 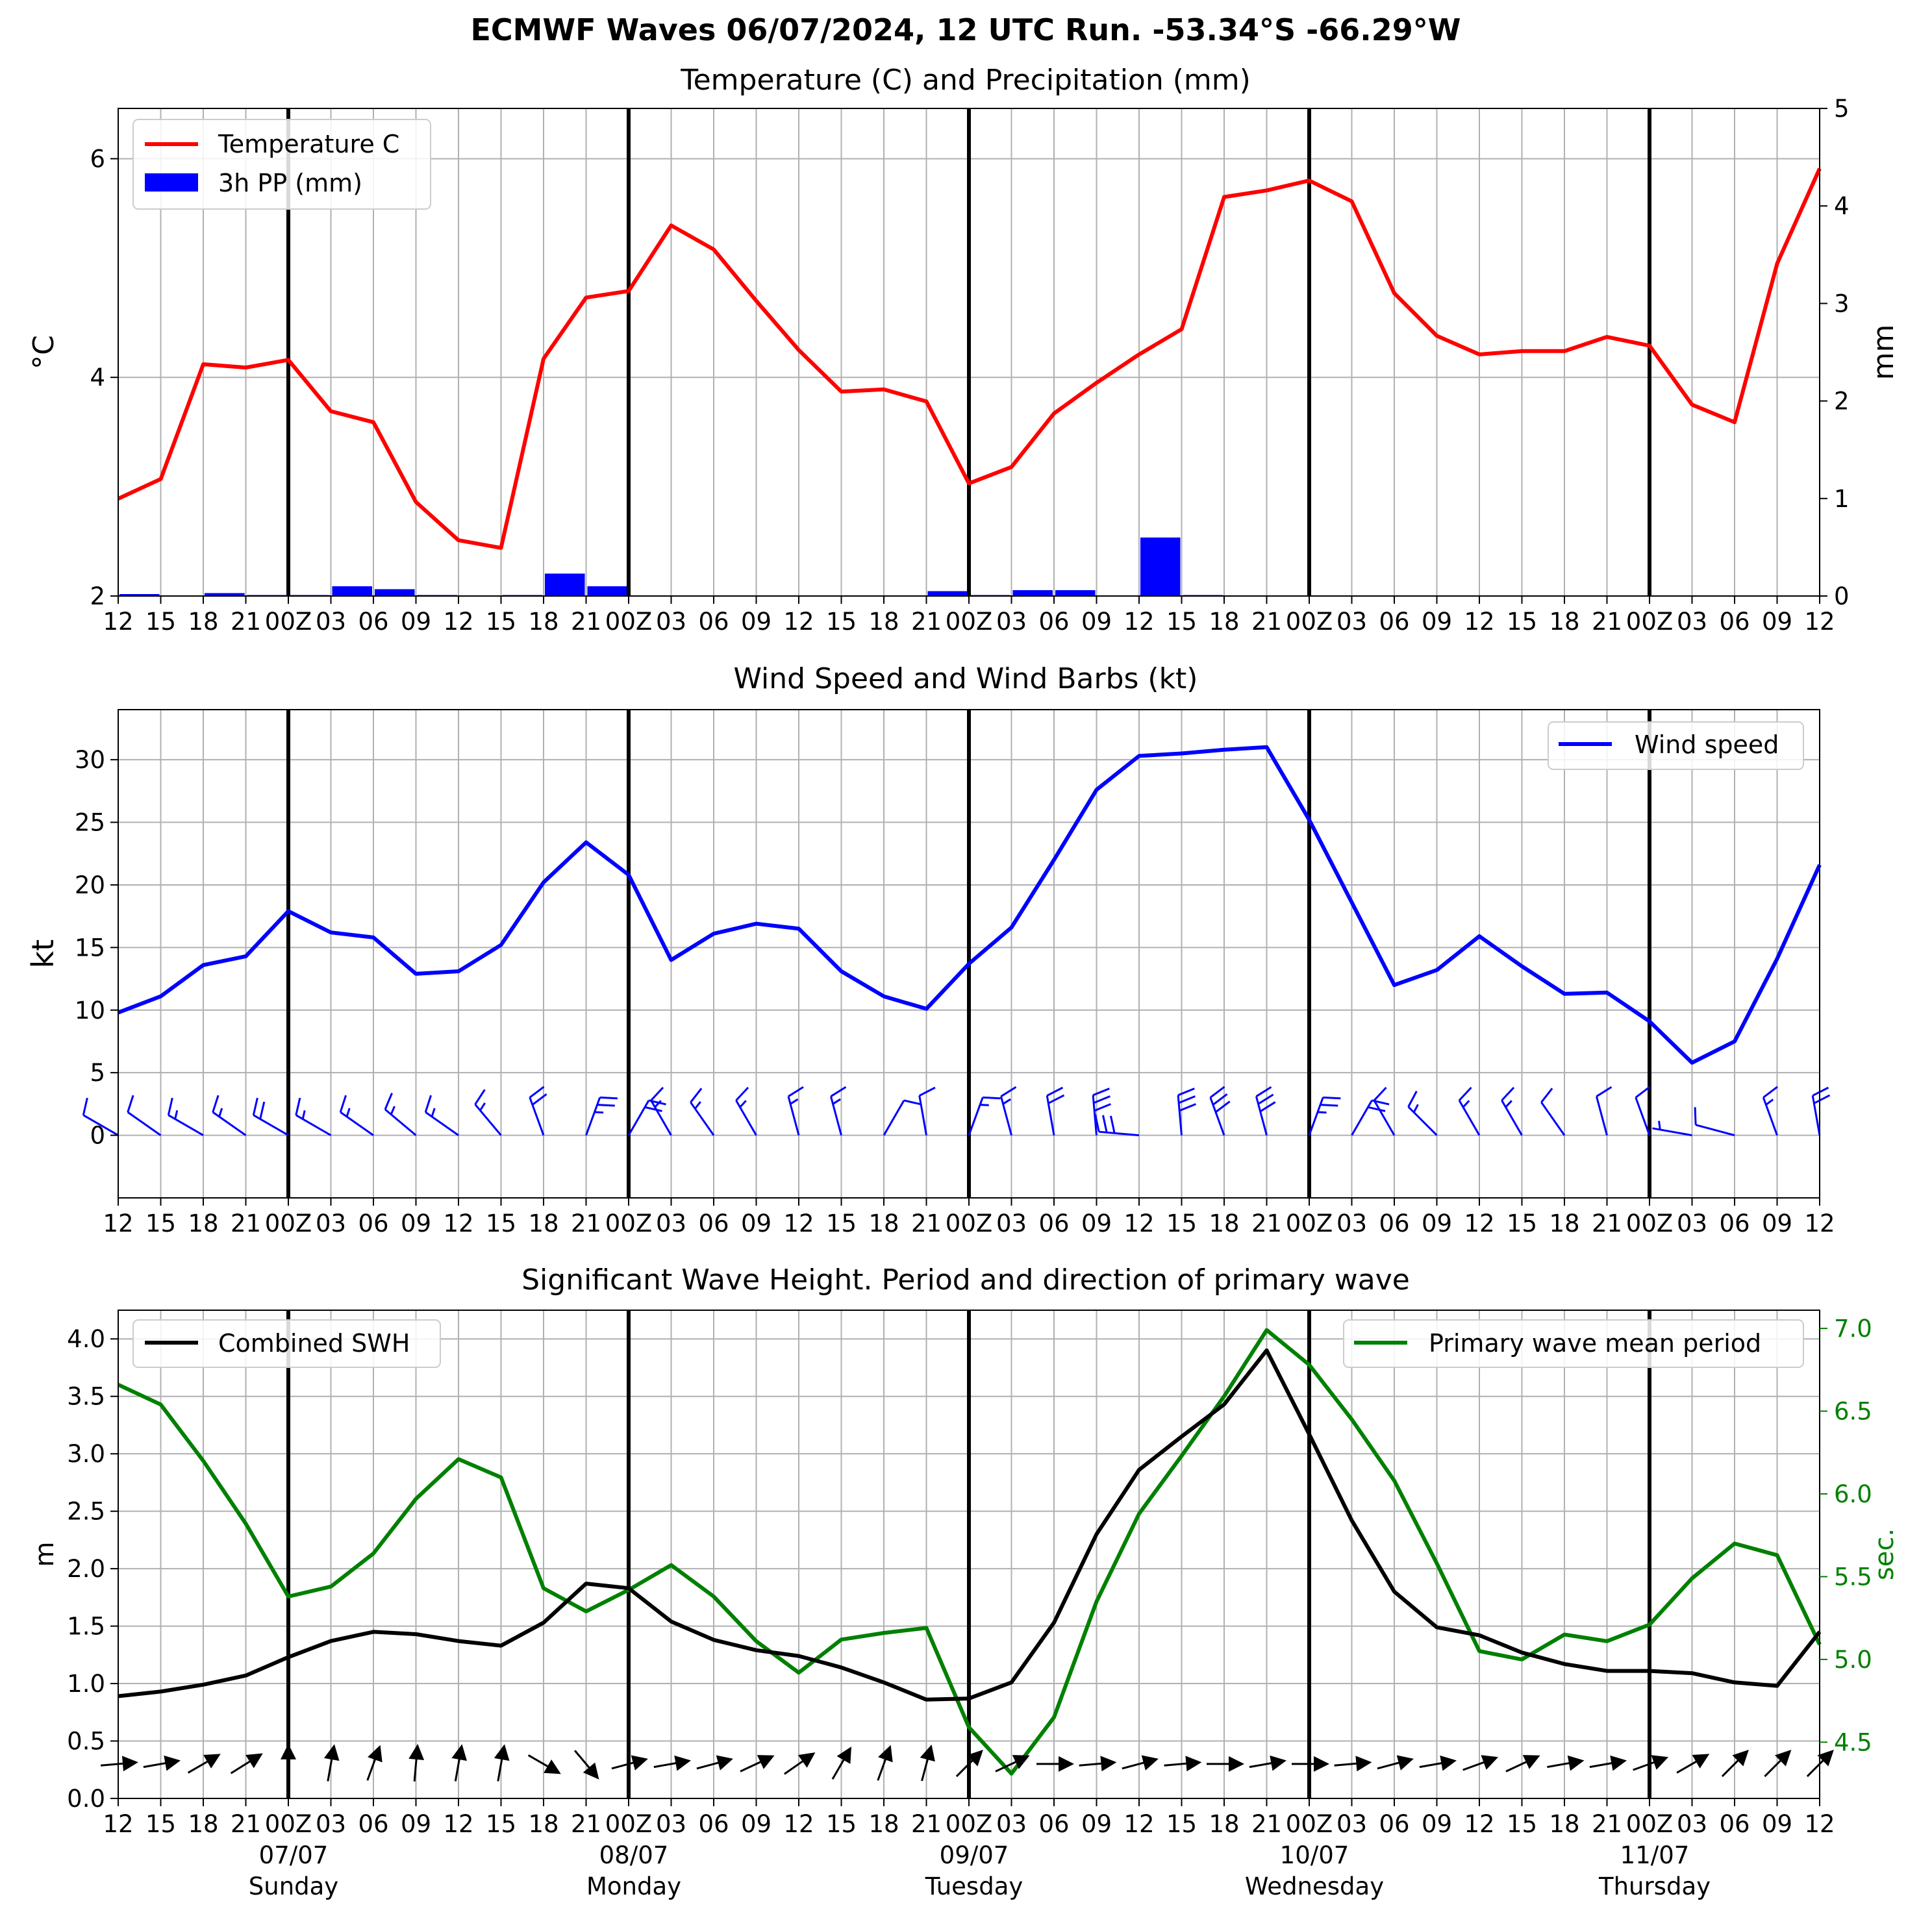 I want to click on y2-tick-label: 3, so click(x=1842, y=303).